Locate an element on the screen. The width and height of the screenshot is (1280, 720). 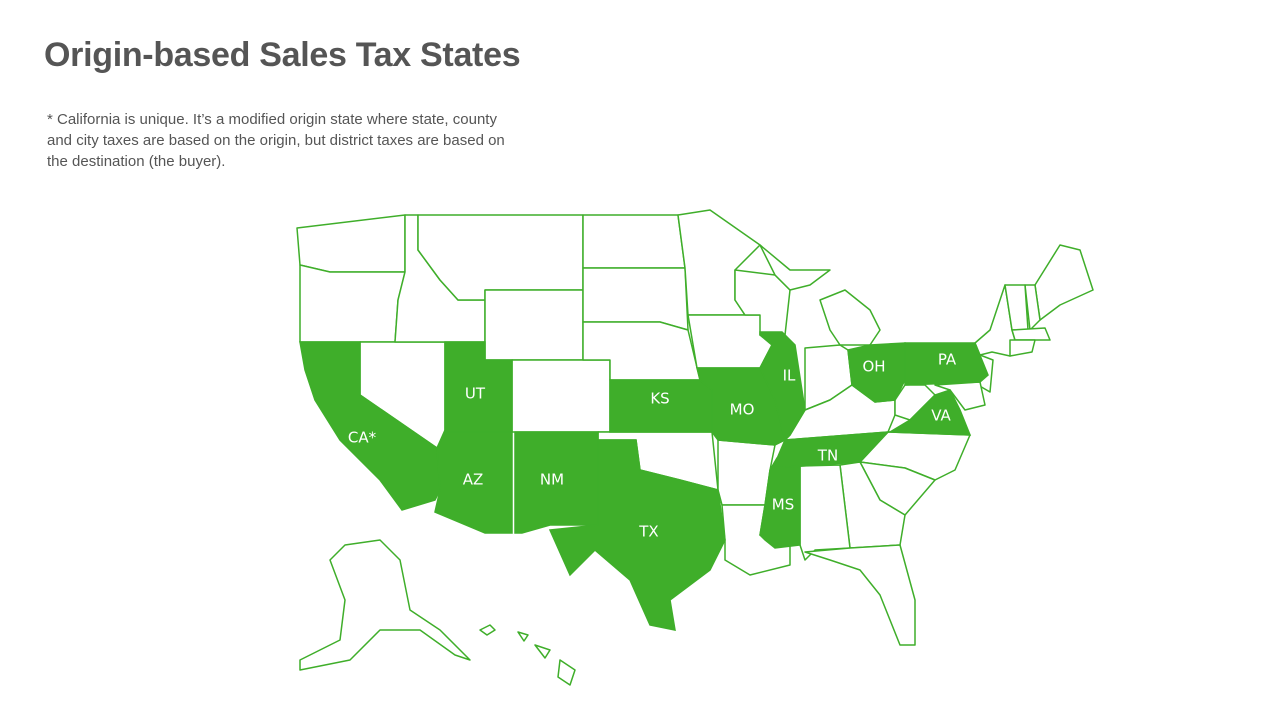
state-label: UT is located at coordinates (475, 394).